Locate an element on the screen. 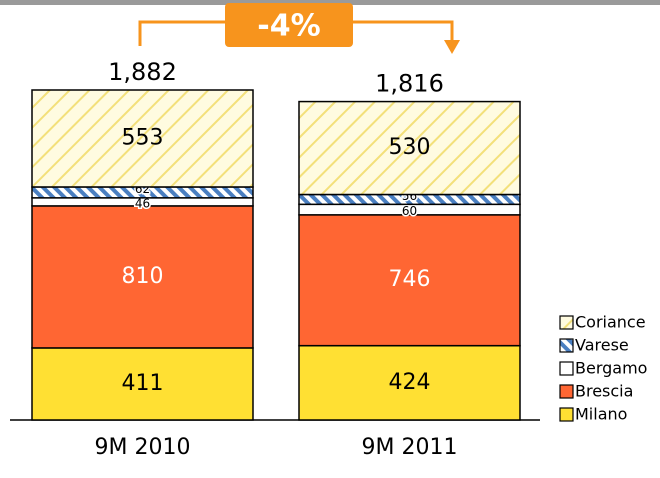 This screenshot has width=660, height=478. segment-label: 746 is located at coordinates (410, 279).